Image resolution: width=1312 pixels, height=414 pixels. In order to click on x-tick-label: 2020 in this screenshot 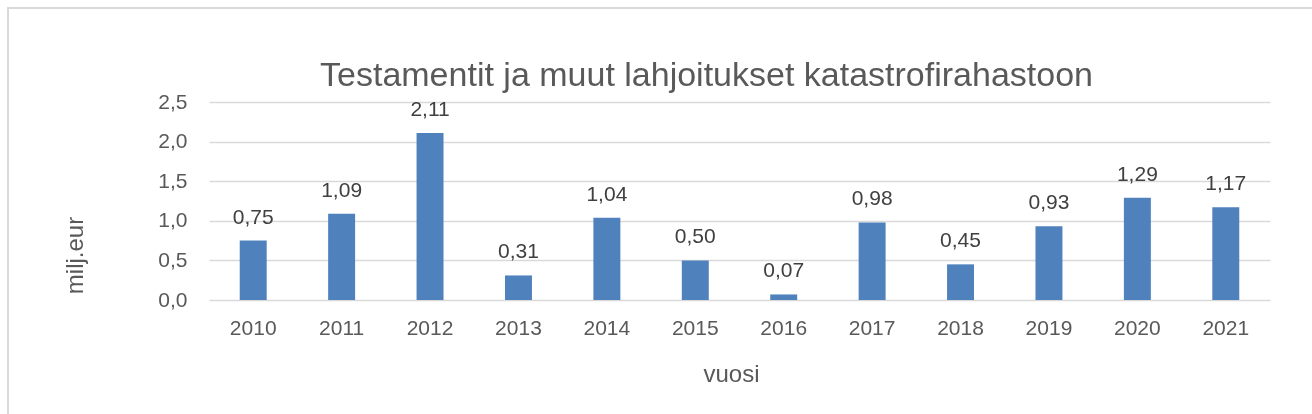, I will do `click(1137, 327)`.